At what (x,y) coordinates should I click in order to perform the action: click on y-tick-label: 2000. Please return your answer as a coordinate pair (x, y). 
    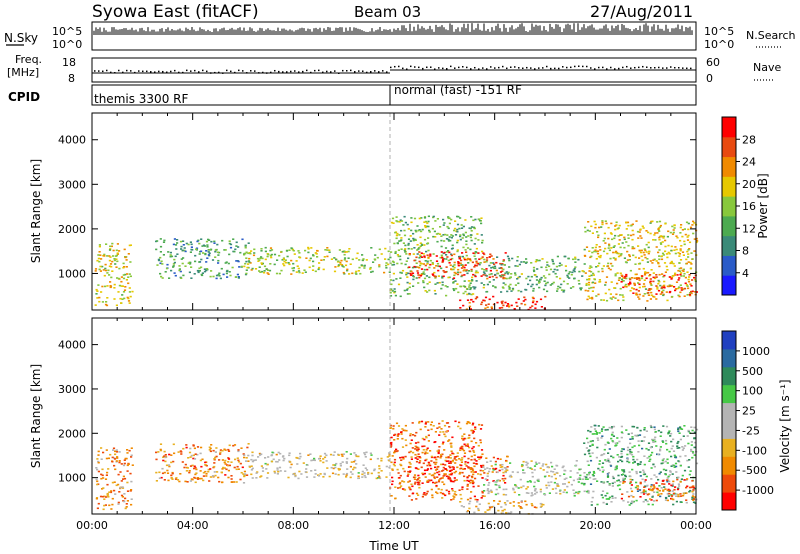
    Looking at the image, I should click on (72, 433).